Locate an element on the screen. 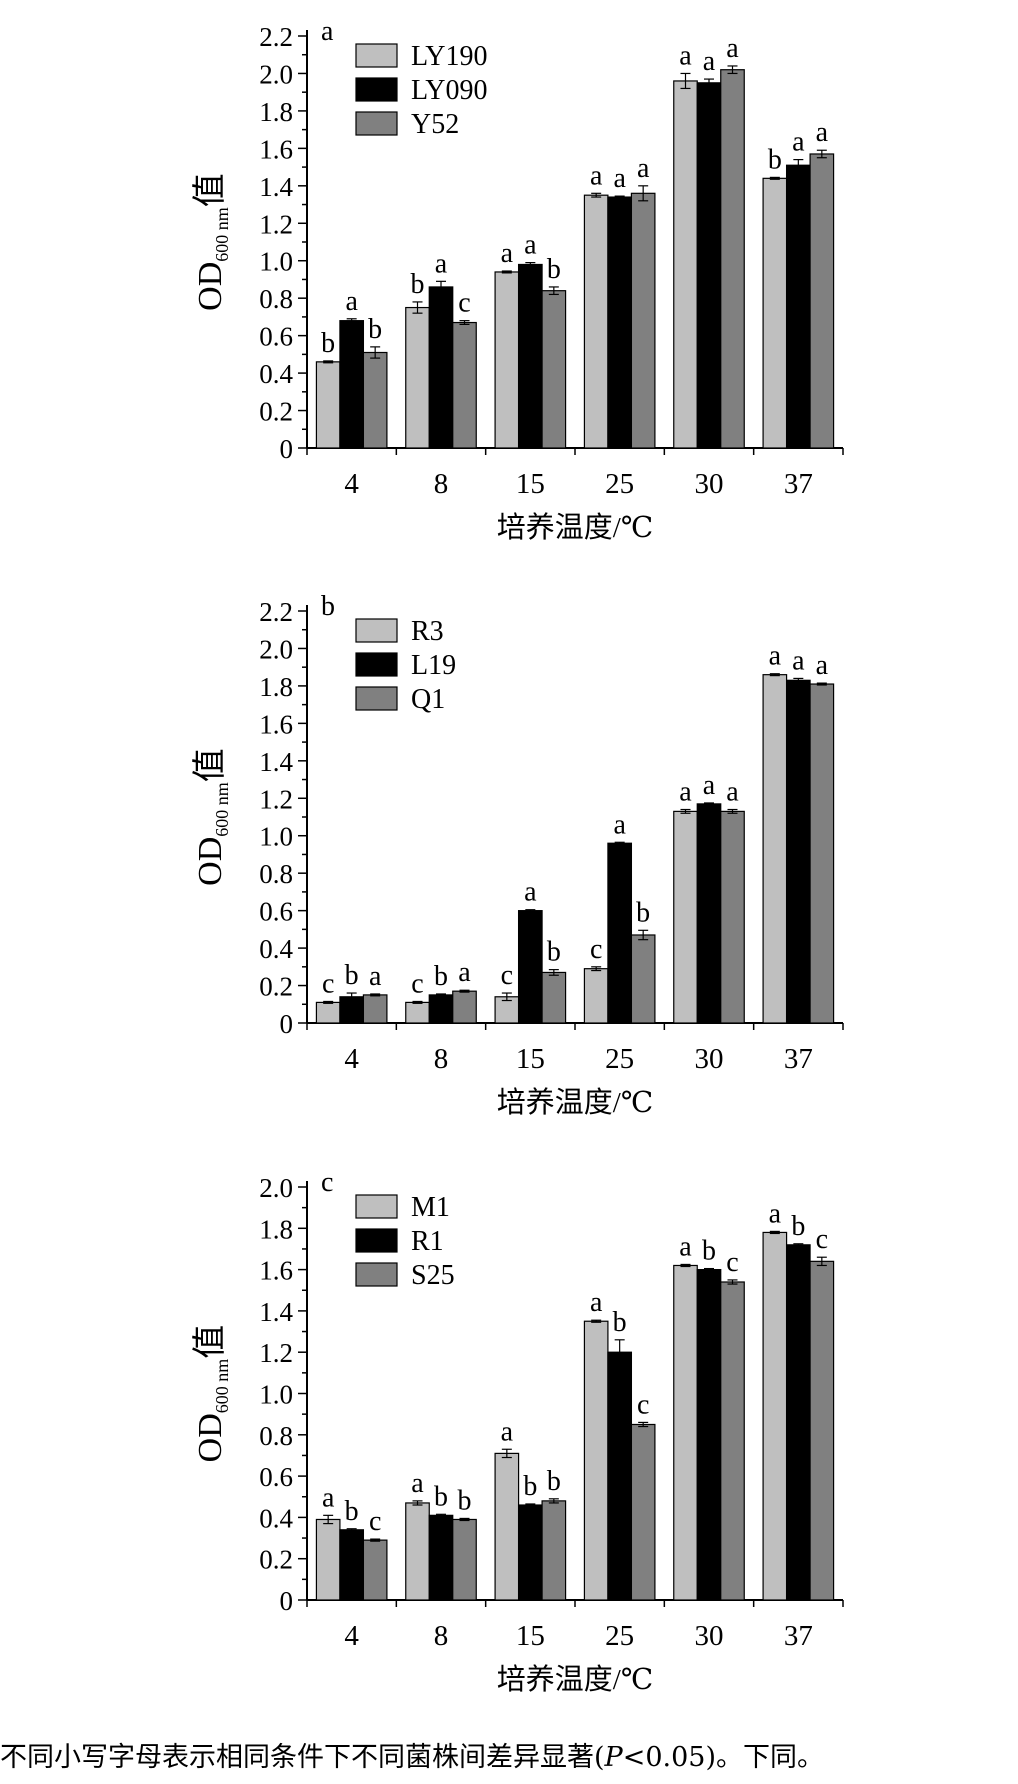 Image resolution: width=1018 pixels, height=1784 pixels. legend-label: R3 is located at coordinates (427, 631).